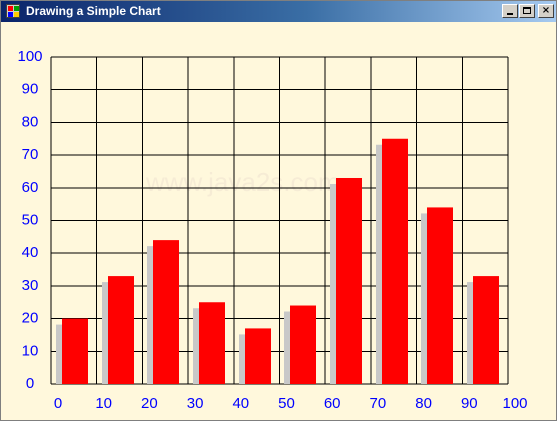 This screenshot has width=557, height=421. What do you see at coordinates (30, 220) in the screenshot?
I see `y-tick-label: 50` at bounding box center [30, 220].